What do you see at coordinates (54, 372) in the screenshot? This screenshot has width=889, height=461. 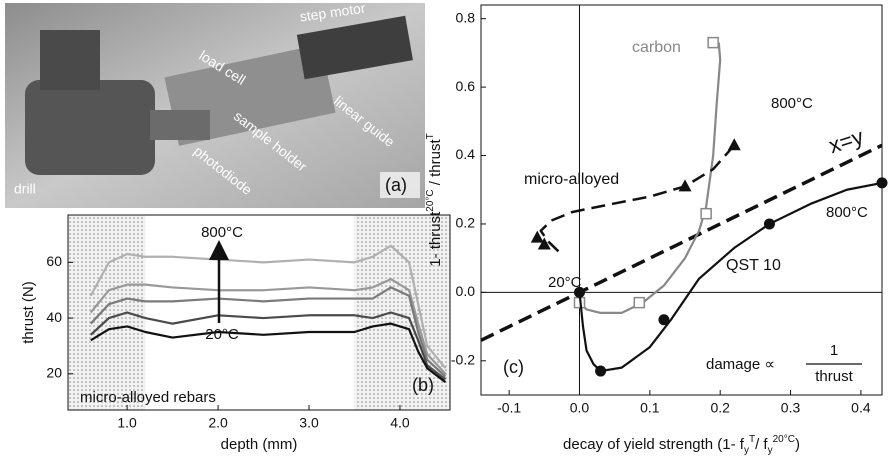 I see `y-tick-label: 20` at bounding box center [54, 372].